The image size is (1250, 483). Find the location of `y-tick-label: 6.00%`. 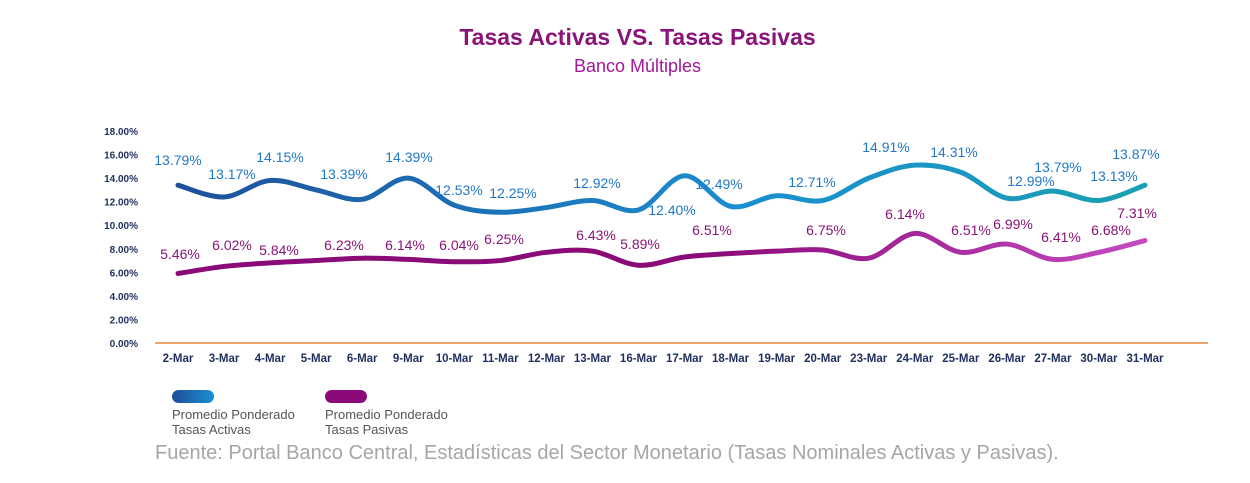

y-tick-label: 6.00% is located at coordinates (124, 273).